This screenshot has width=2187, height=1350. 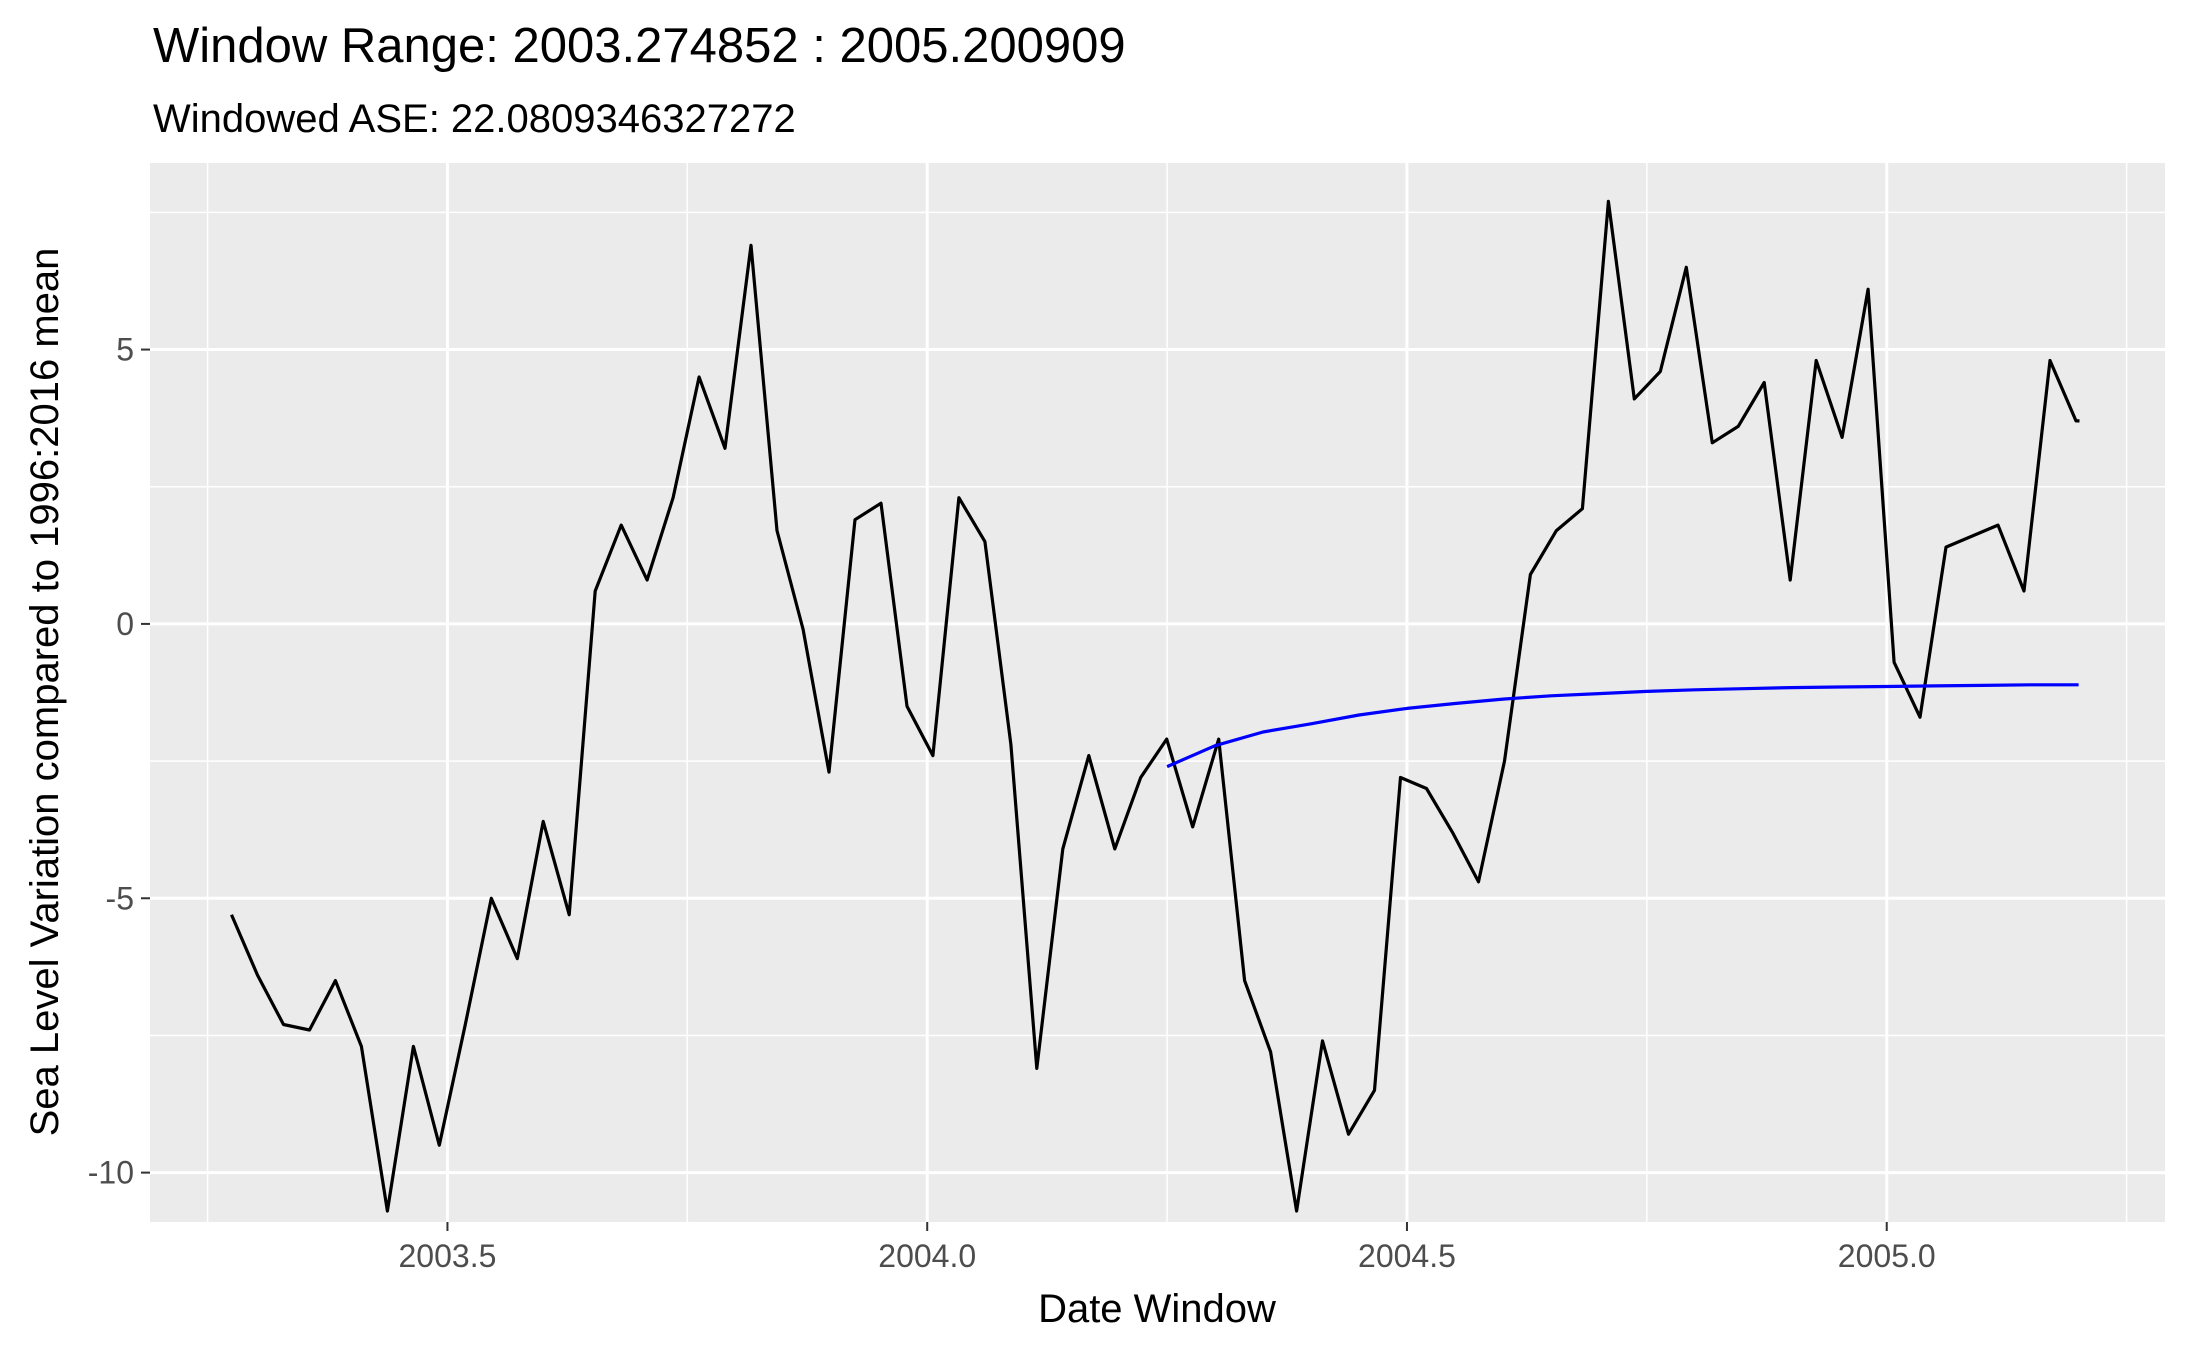 I want to click on chart-subtitle: Windowed ASE: 22.0809346327272, so click(x=474, y=119).